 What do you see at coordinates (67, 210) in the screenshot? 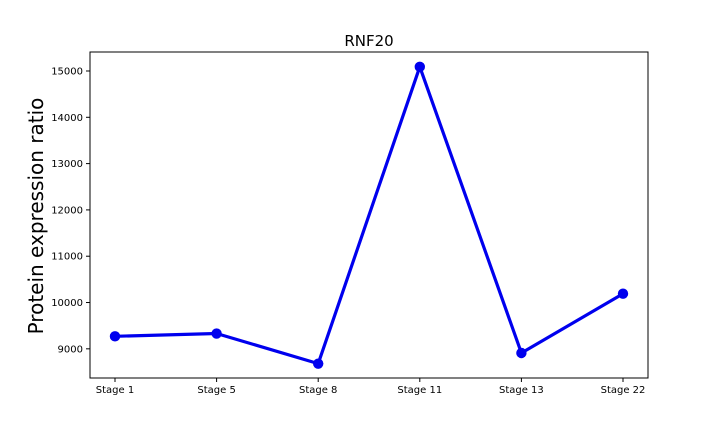
I see `y-tick-label: 12000` at bounding box center [67, 210].